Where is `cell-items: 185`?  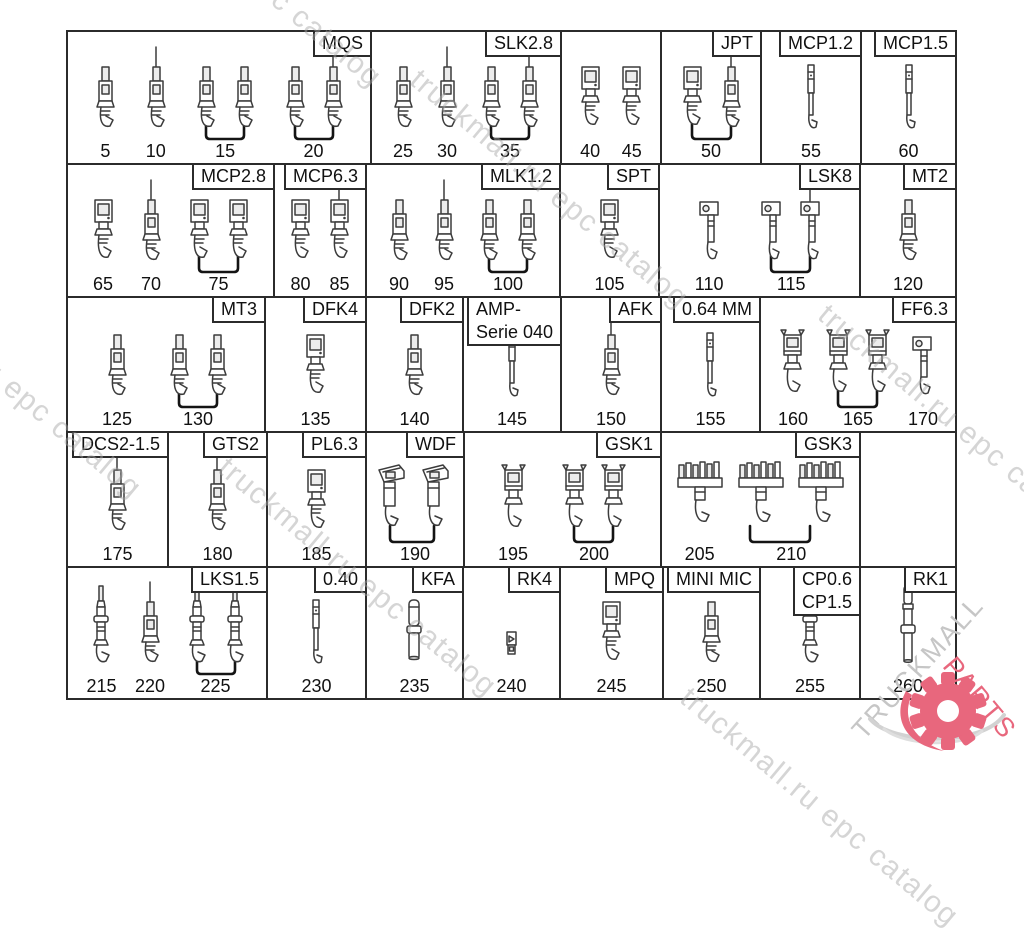 cell-items: 185 is located at coordinates (316, 505).